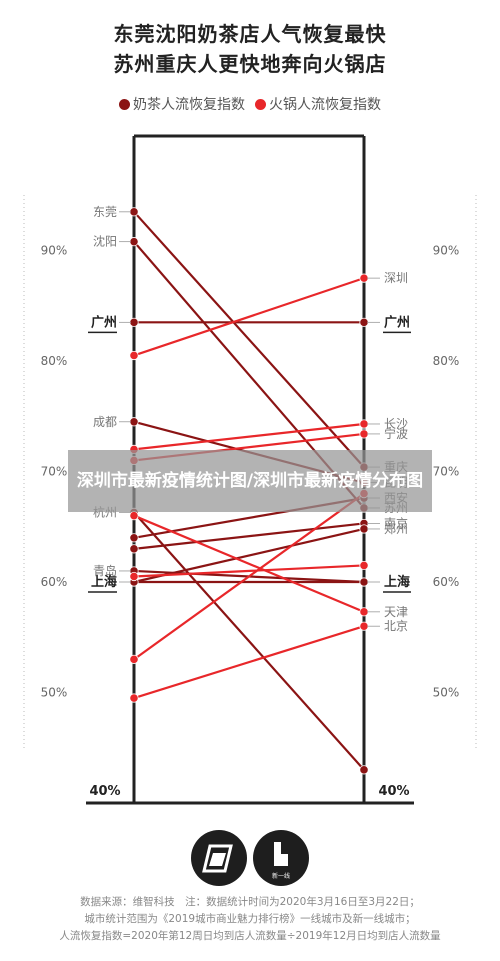 This screenshot has width=500, height=961. What do you see at coordinates (393, 791) in the screenshot?
I see `tick-label-right-base: 40%` at bounding box center [393, 791].